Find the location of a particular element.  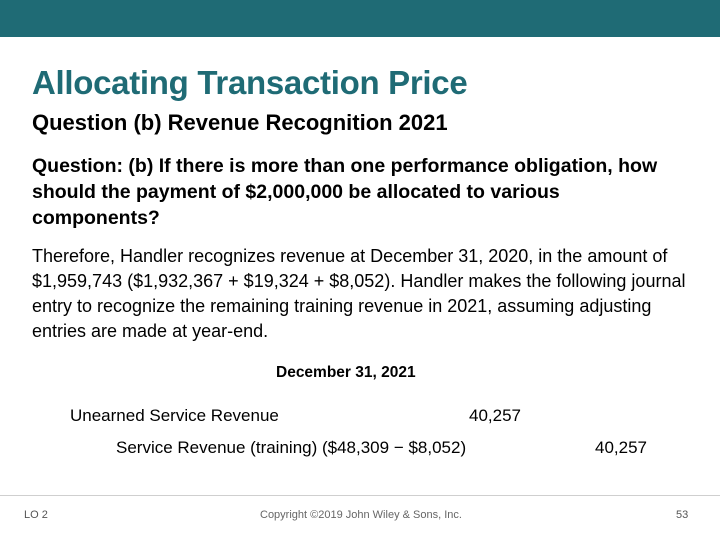

footer-divider is located at coordinates (360, 495).